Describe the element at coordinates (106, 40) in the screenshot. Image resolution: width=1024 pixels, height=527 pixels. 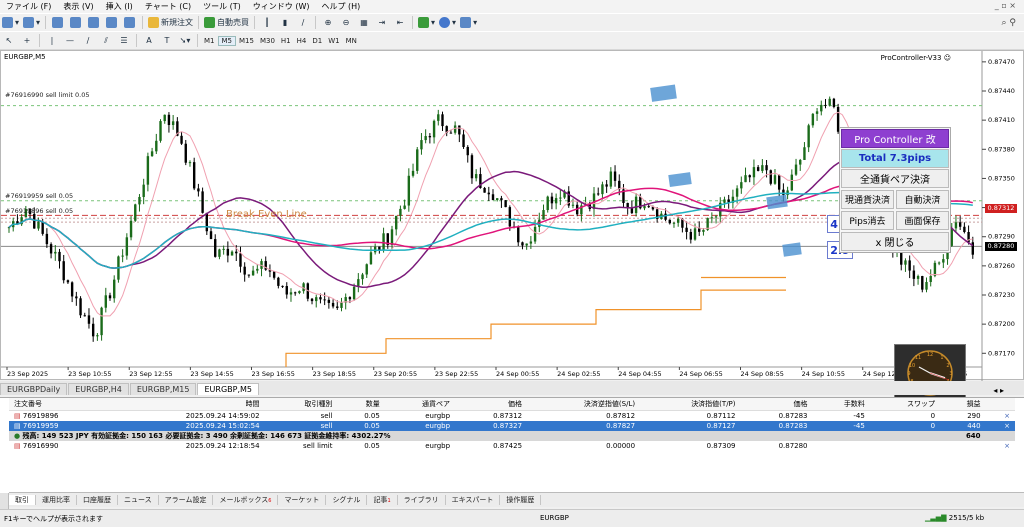
I see `channel-icon: ⫽` at that location.